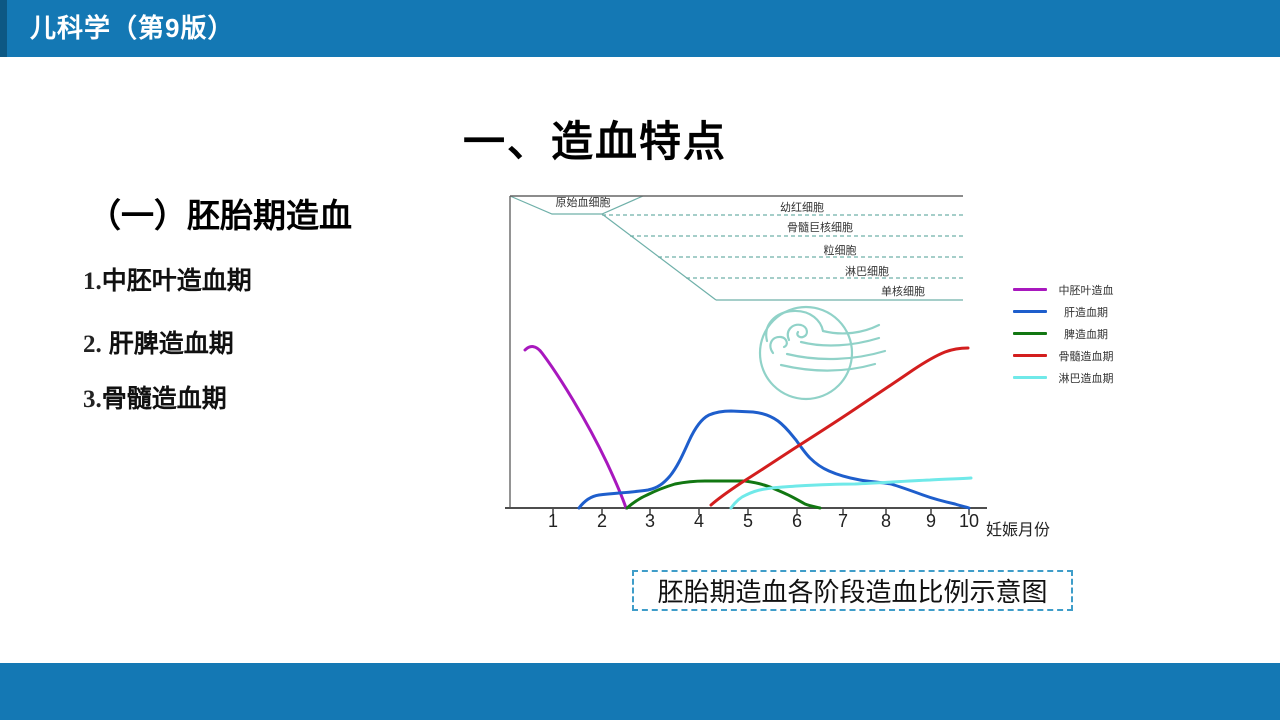 This screenshot has width=1280, height=720. What do you see at coordinates (92, 399) in the screenshot?
I see `list-item-number: 3.` at bounding box center [92, 399].